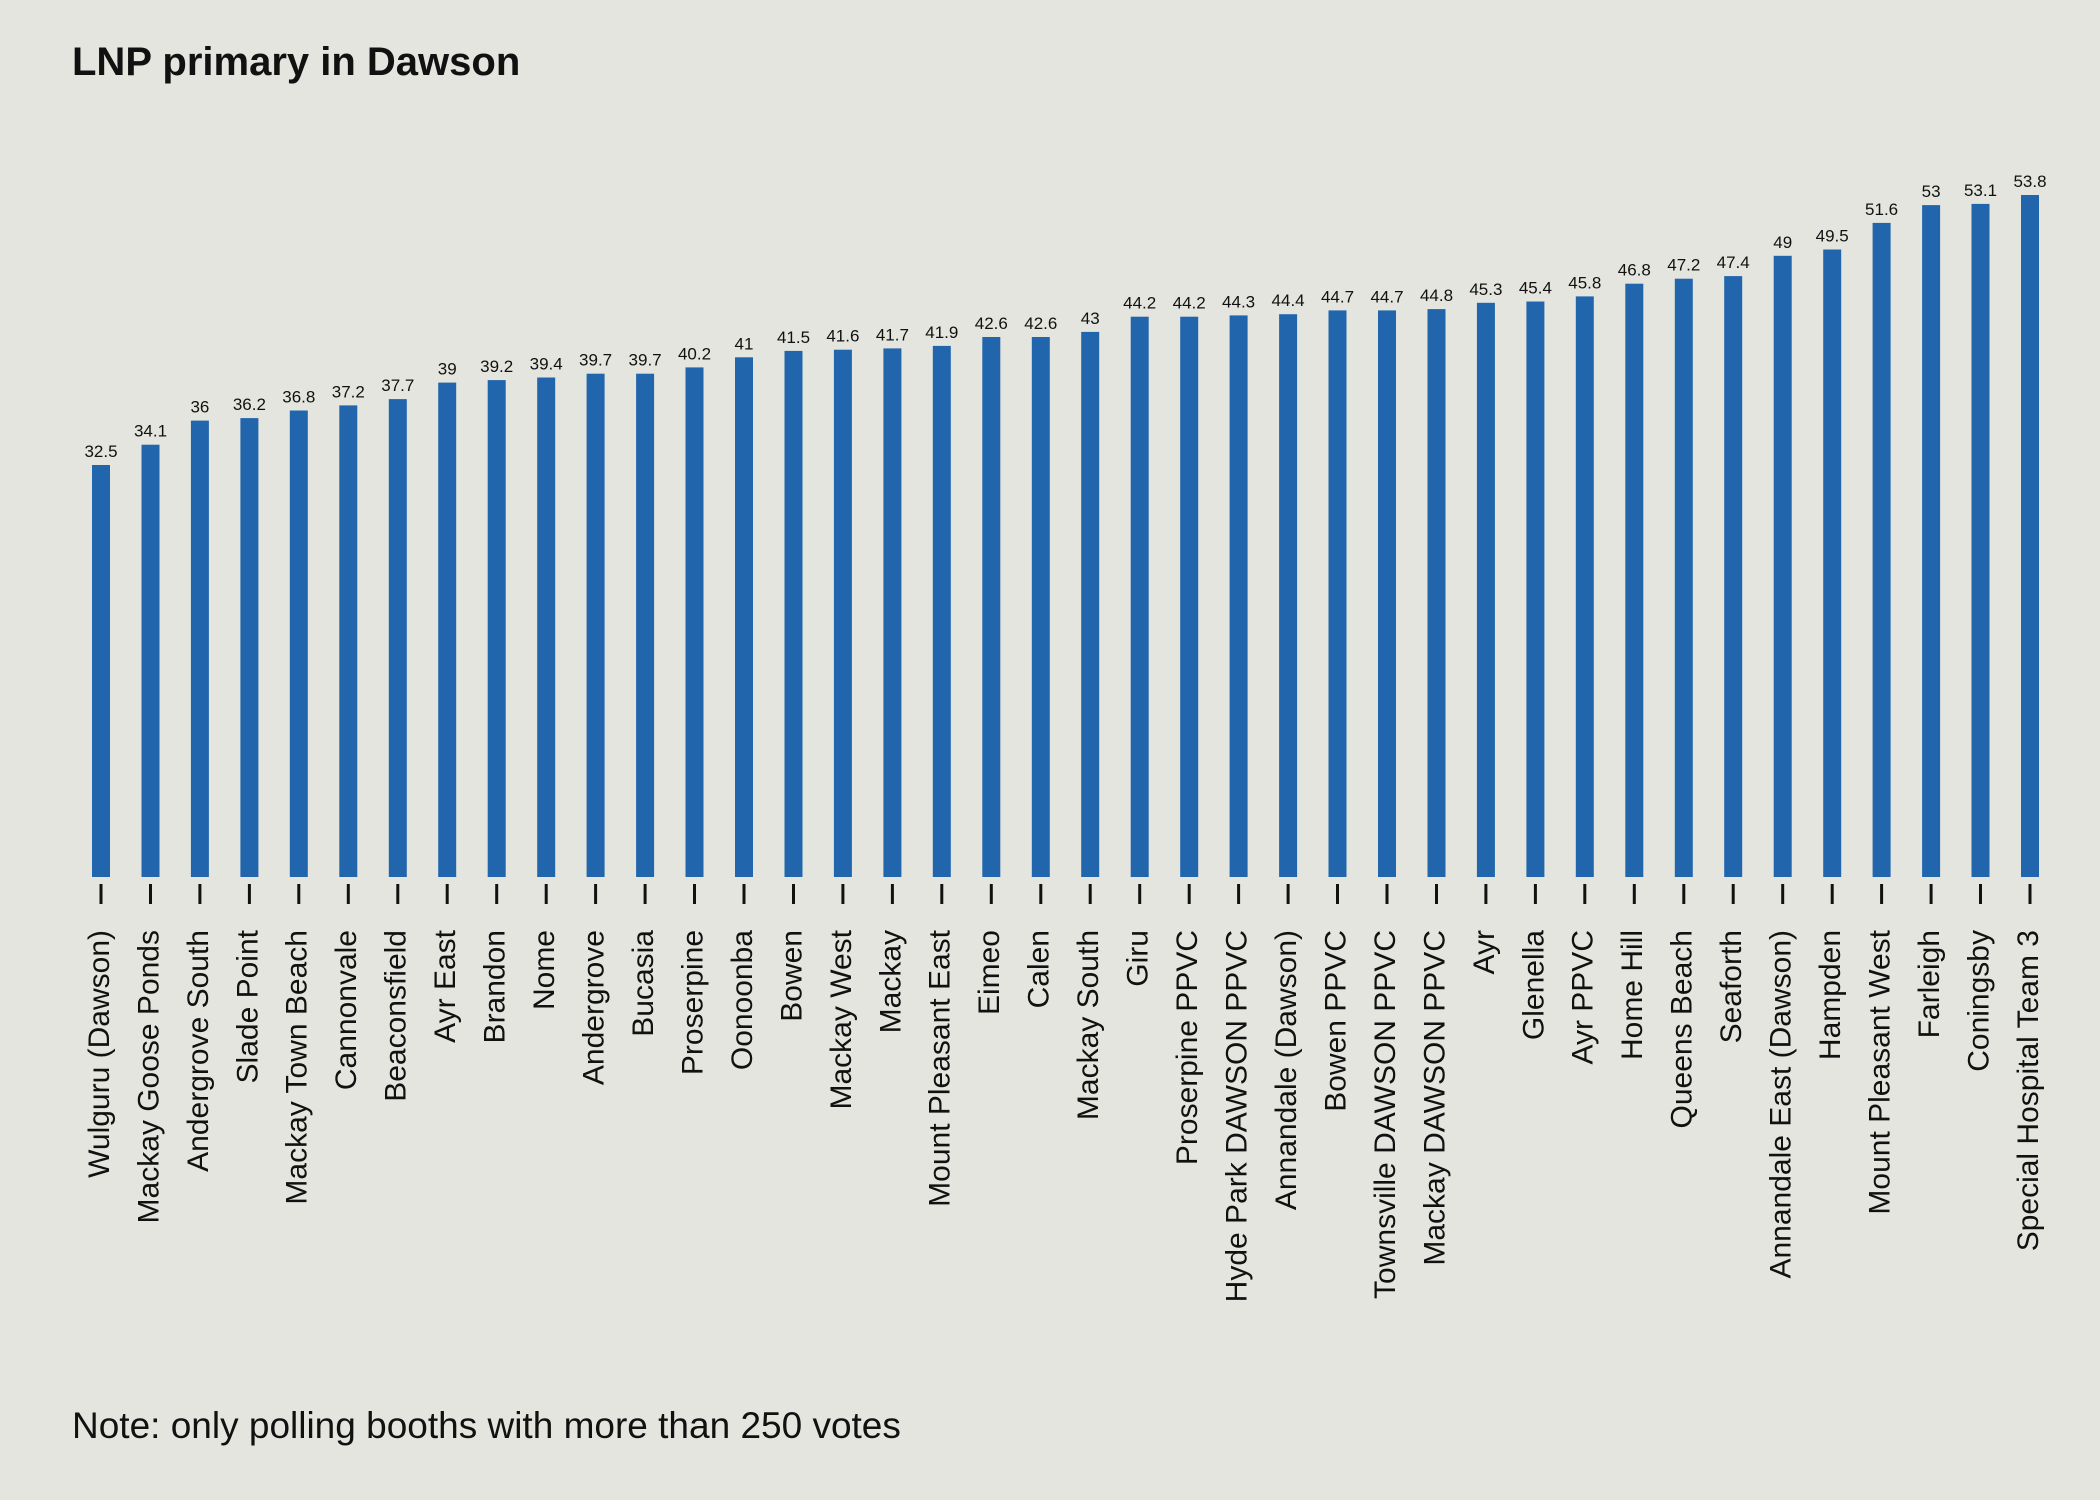  What do you see at coordinates (890, 981) in the screenshot?
I see `x-tick-label: Mackay` at bounding box center [890, 981].